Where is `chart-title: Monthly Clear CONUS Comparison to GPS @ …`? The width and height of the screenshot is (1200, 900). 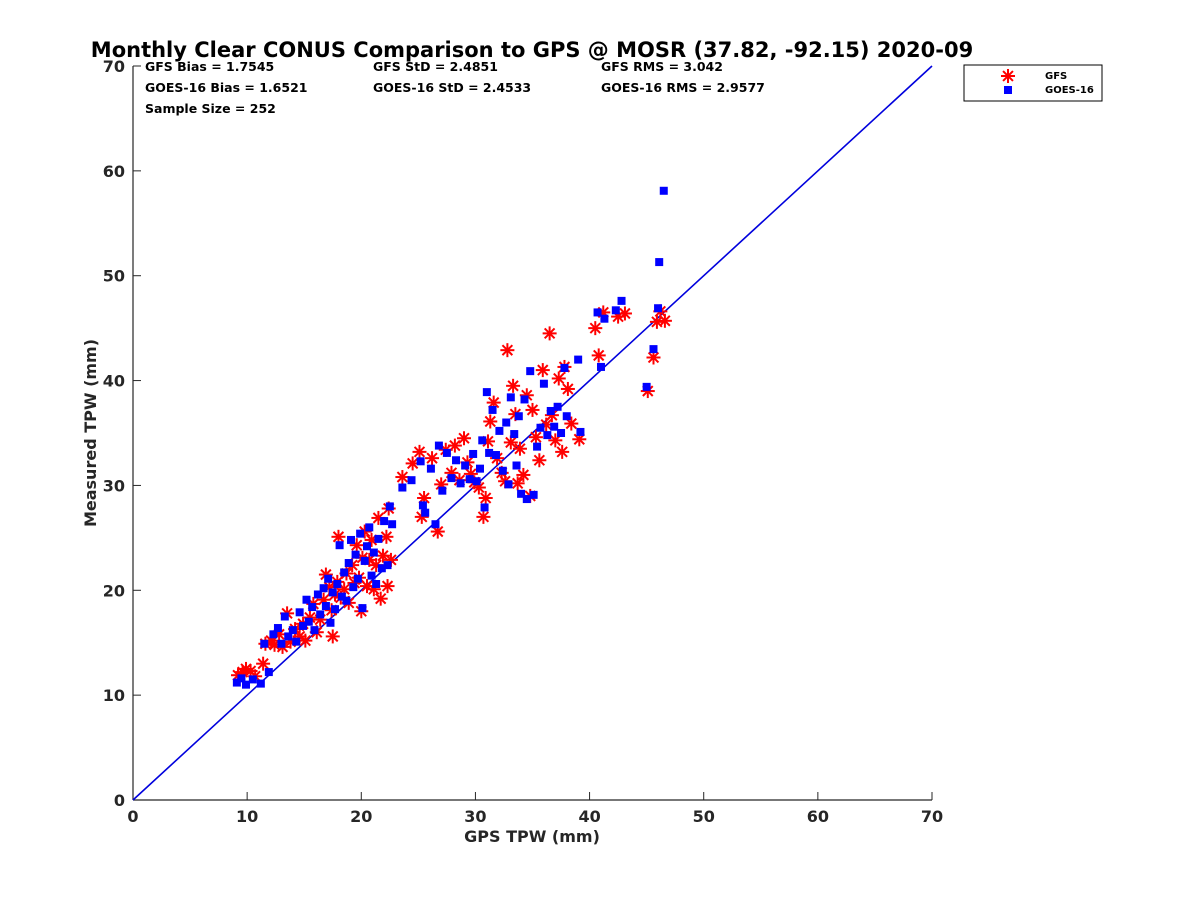
chart-title: Monthly Clear CONUS Comparison to GPS @ … is located at coordinates (532, 50).